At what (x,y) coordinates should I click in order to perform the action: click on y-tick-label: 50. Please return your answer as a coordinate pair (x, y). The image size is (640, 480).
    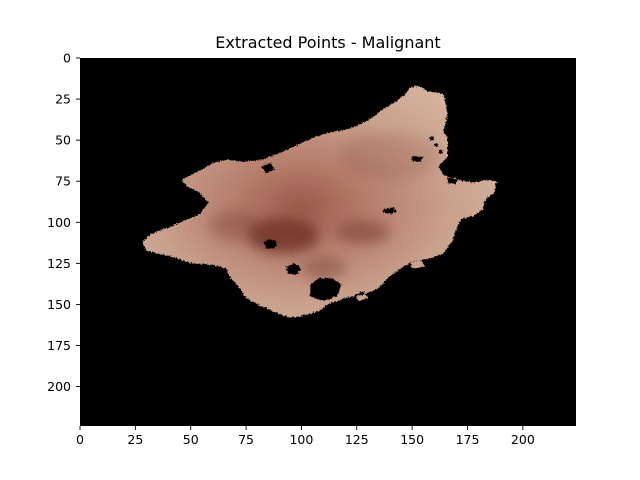
    Looking at the image, I should click on (63, 140).